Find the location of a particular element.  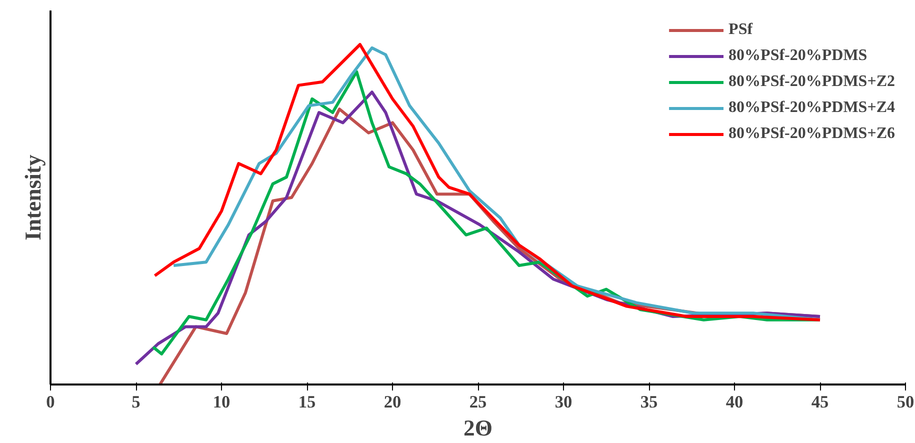

legend-label: 80%PSf-20%PDMS is located at coordinates (798, 56).